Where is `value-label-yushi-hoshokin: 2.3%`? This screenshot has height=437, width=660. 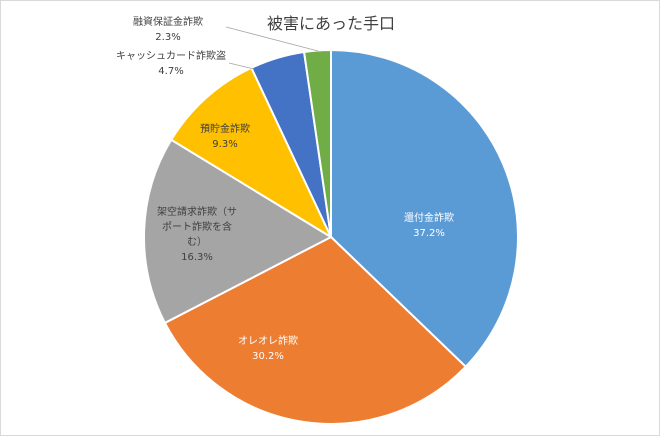 value-label-yushi-hoshokin: 2.3% is located at coordinates (167, 37).